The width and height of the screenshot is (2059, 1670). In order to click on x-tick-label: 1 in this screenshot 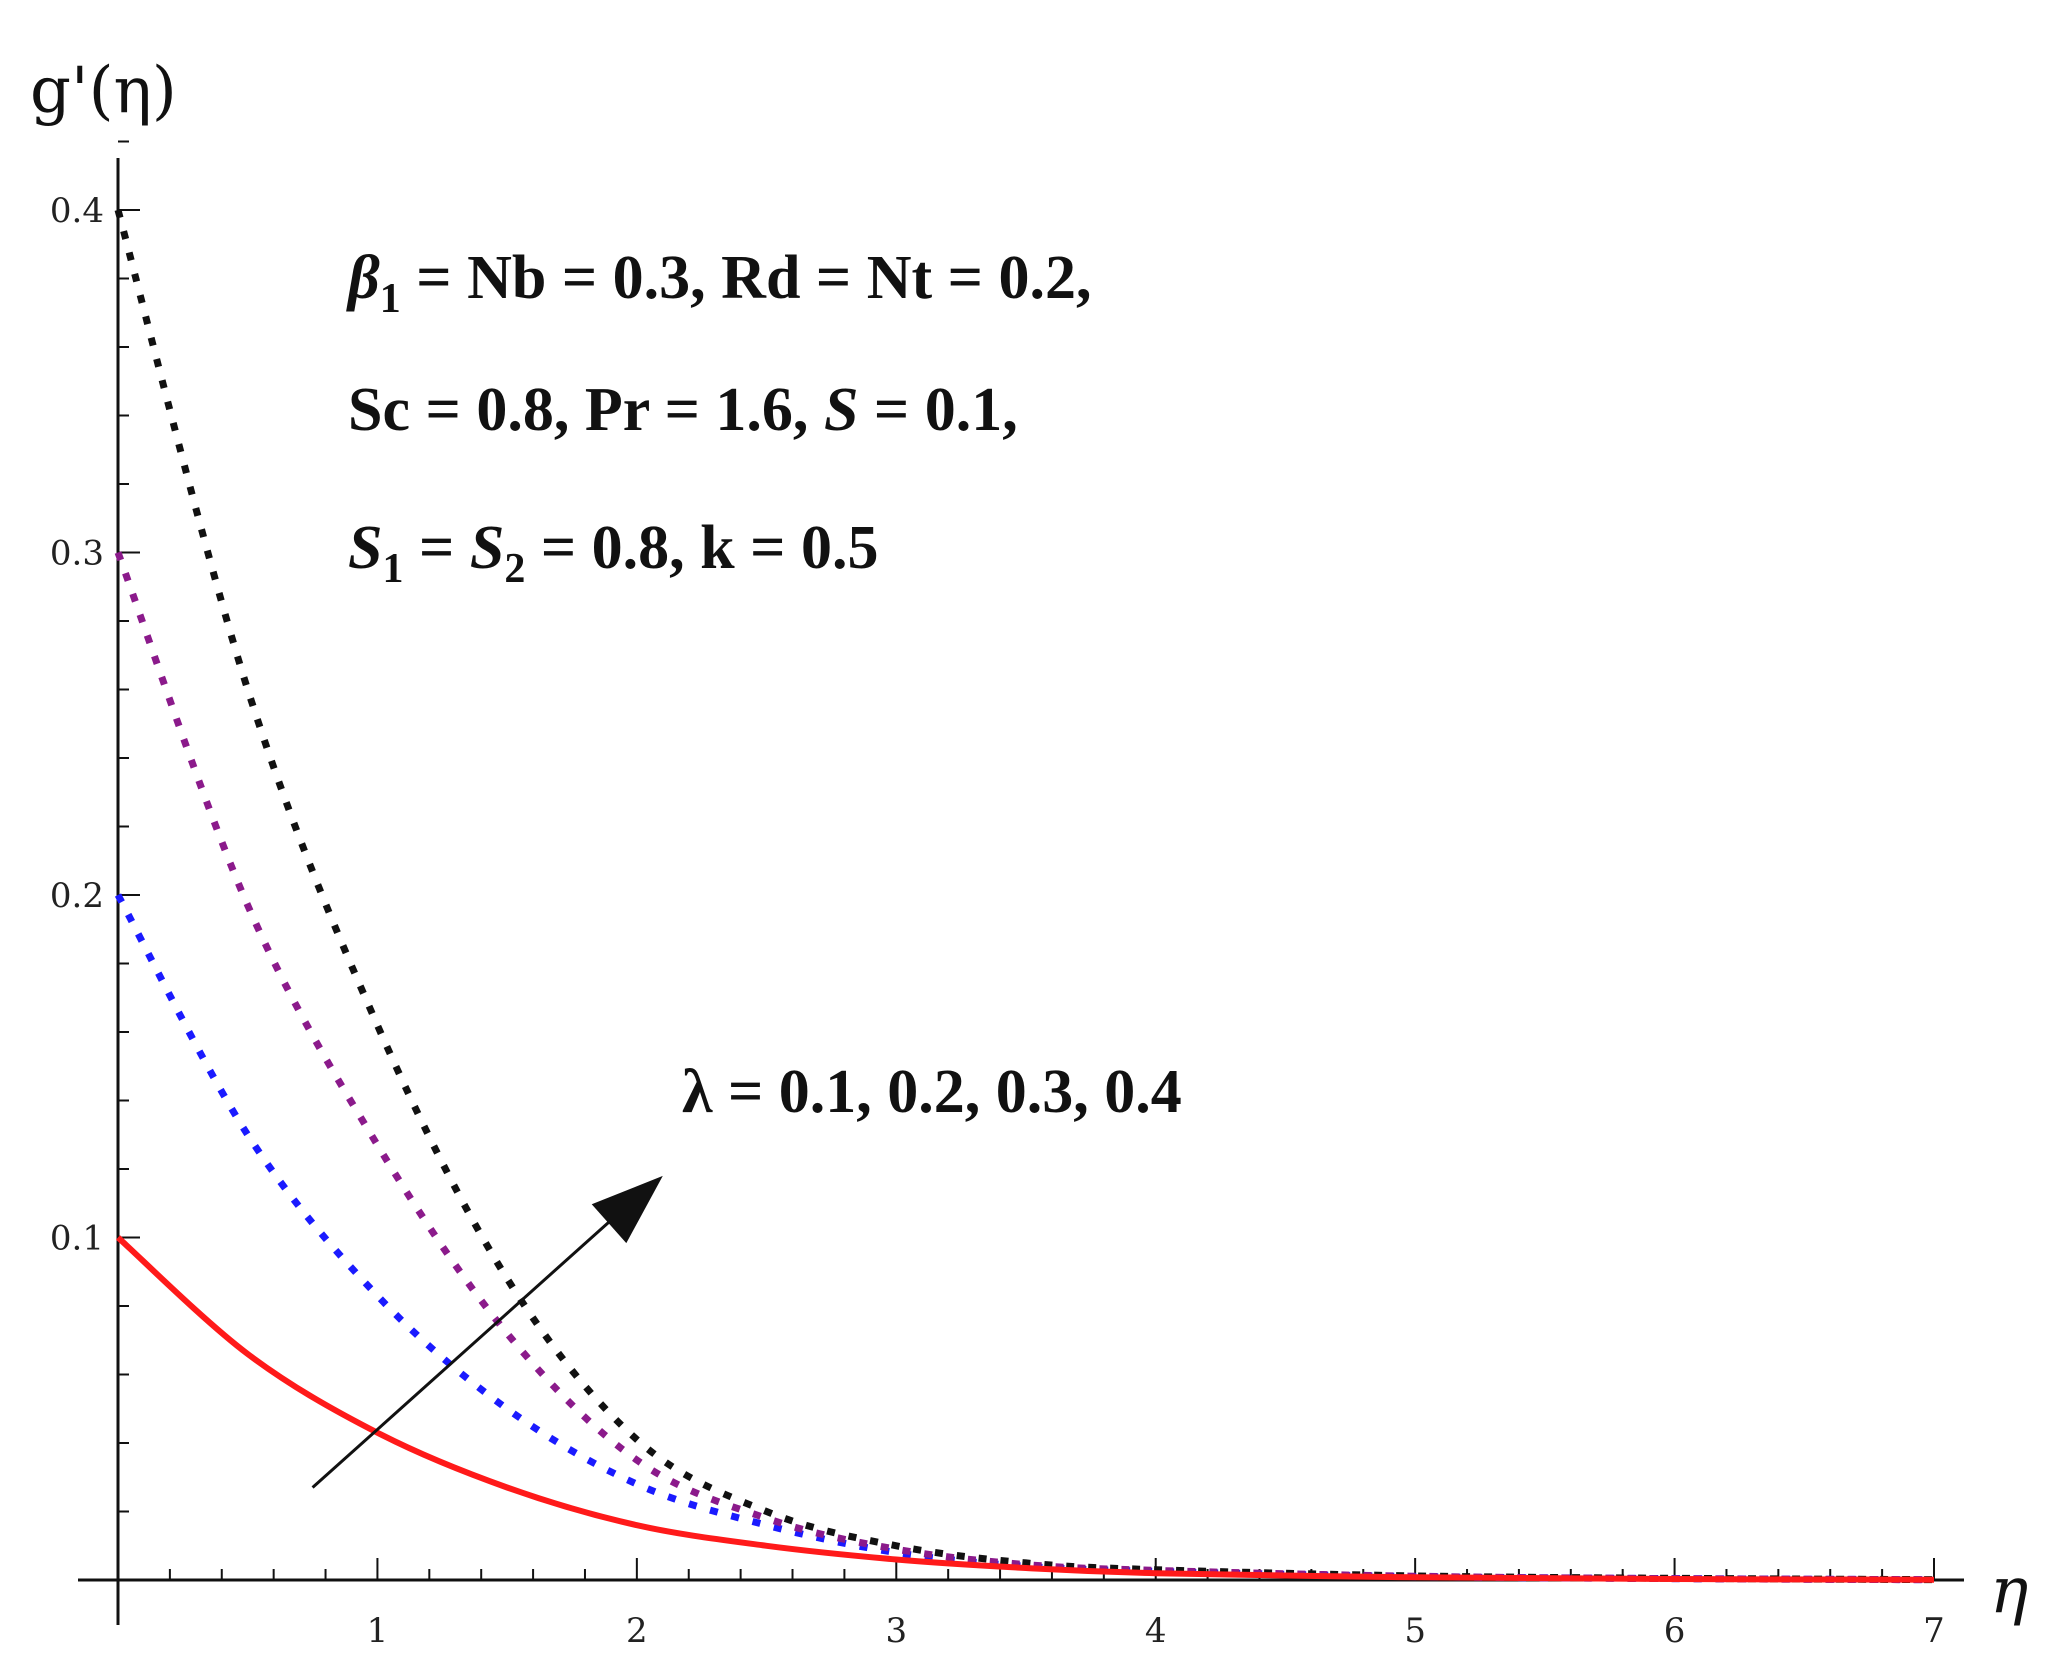, I will do `click(378, 1631)`.